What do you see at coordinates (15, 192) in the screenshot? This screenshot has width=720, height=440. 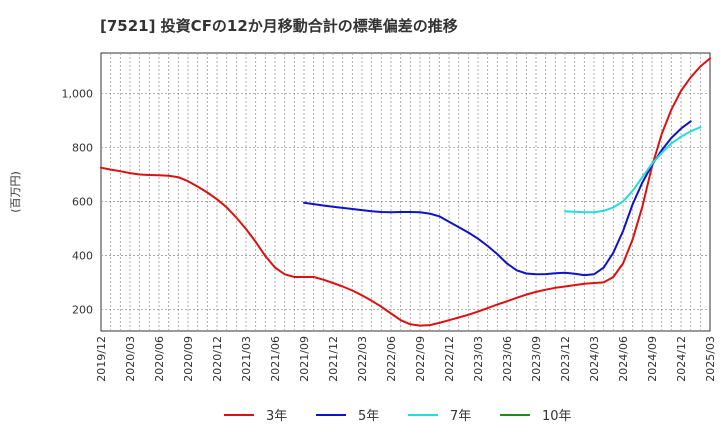 I see `y-axis-label: (百万円)` at bounding box center [15, 192].